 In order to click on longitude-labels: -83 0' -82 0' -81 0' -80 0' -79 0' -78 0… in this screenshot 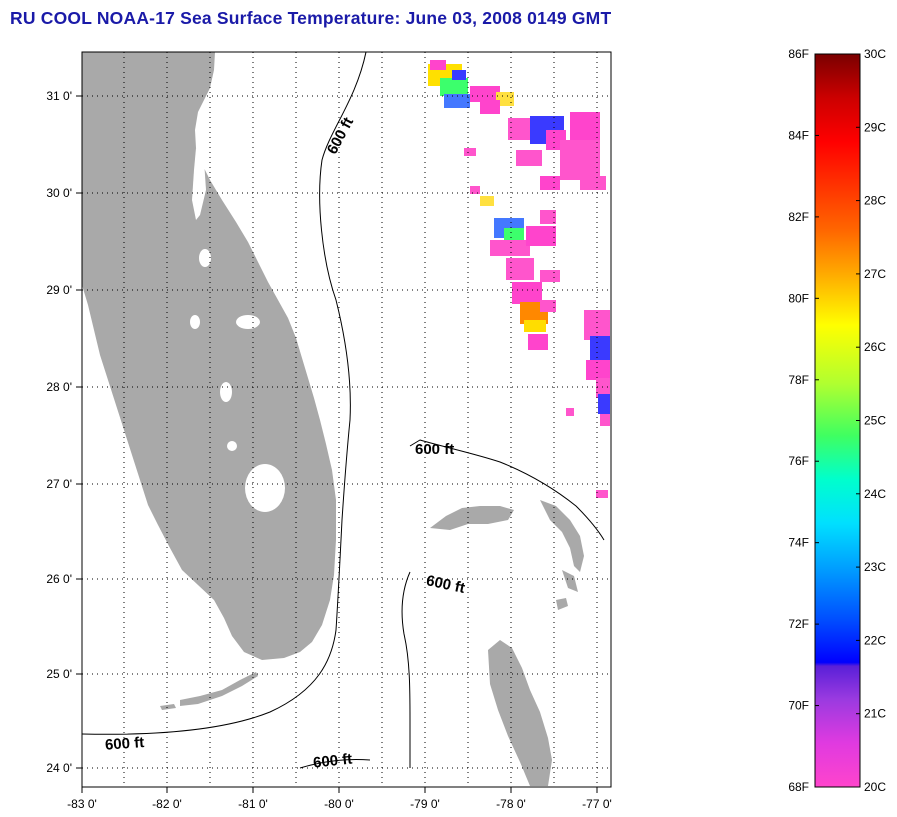, I will do `click(339, 804)`.